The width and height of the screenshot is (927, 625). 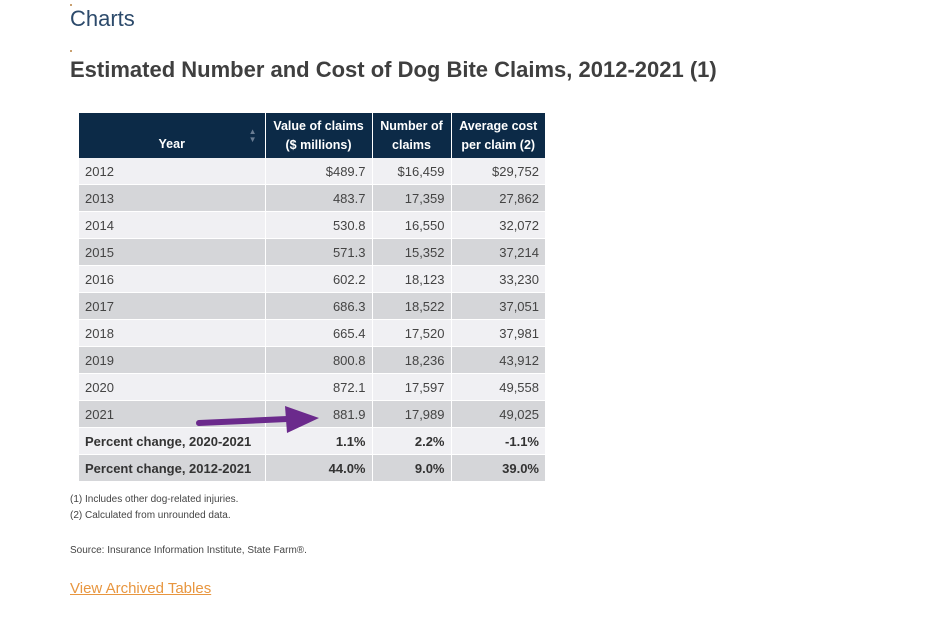 I want to click on table-row: 2020 872.1 17,597 49,558, so click(x=312, y=387).